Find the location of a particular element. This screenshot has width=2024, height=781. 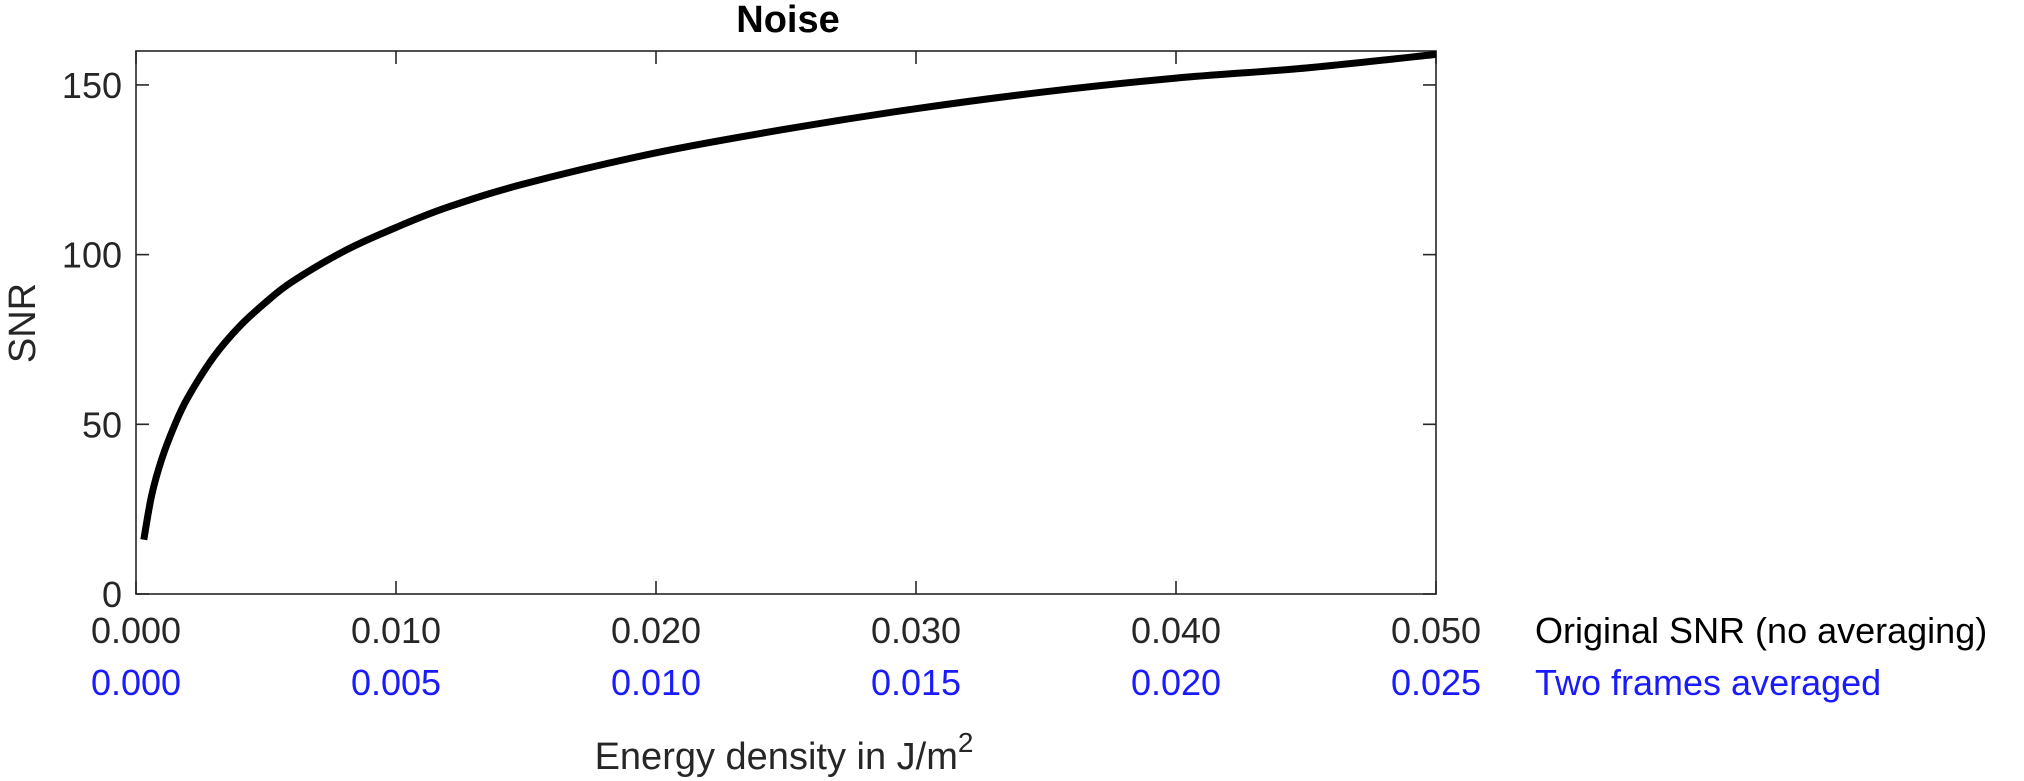

x-tick-label-secondary: 0.005 is located at coordinates (396, 682).